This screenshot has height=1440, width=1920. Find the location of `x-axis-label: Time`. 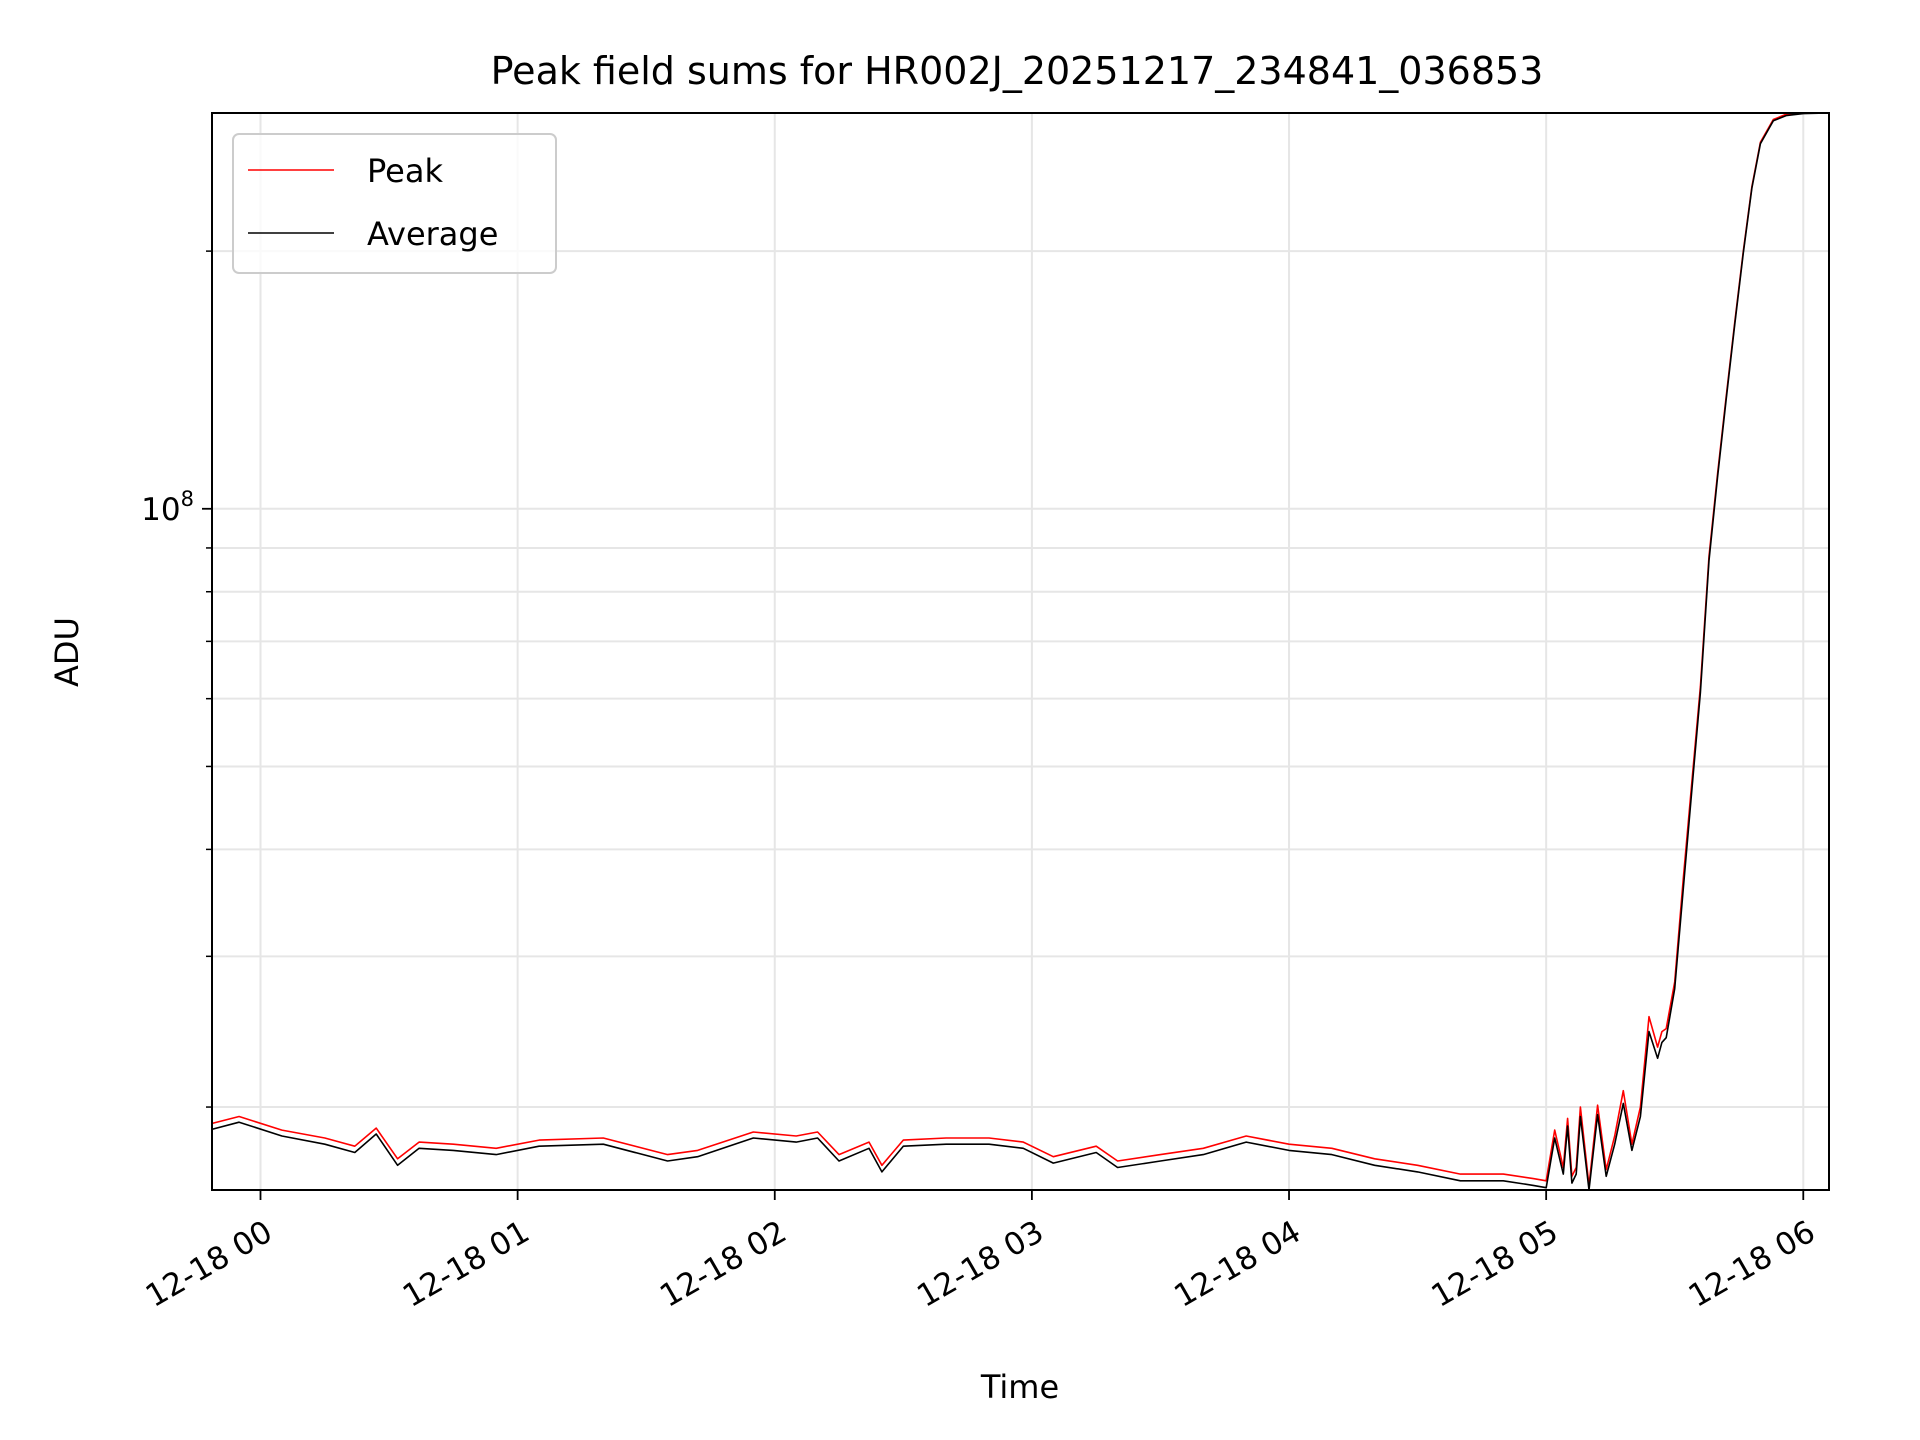

x-axis-label: Time is located at coordinates (1019, 1387).